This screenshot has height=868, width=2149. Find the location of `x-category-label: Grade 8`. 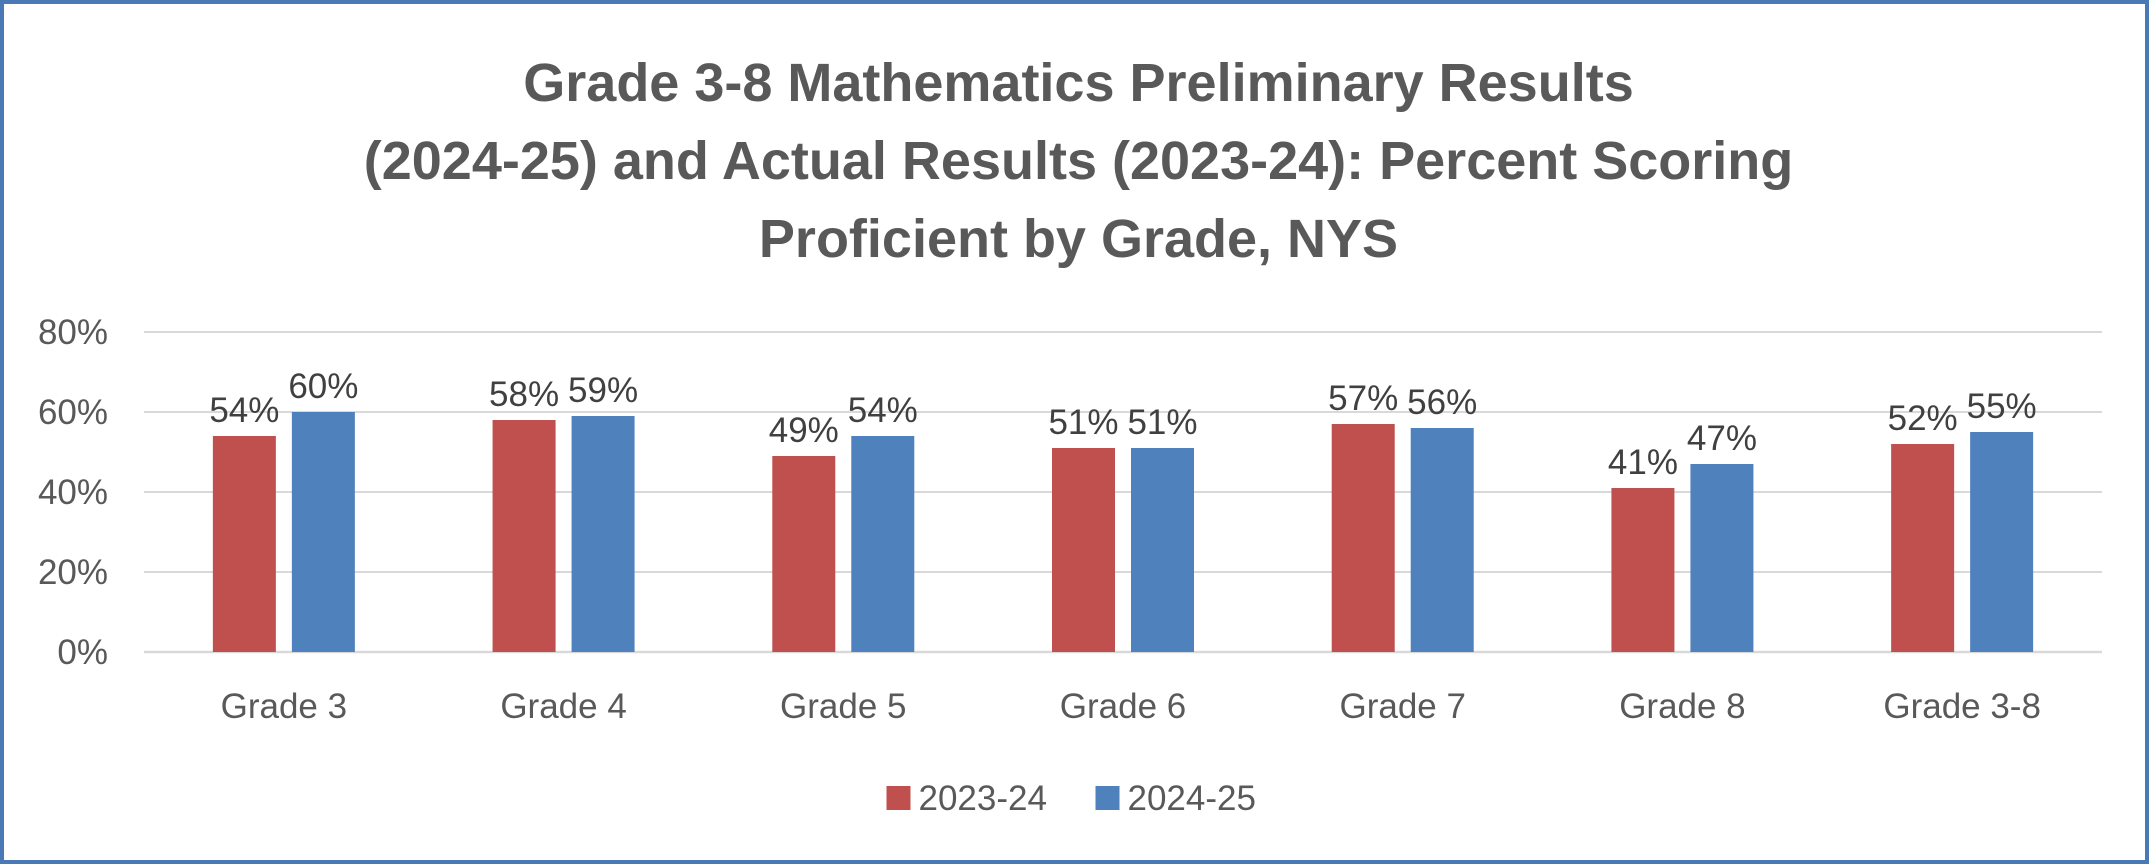

x-category-label: Grade 8 is located at coordinates (1682, 706).